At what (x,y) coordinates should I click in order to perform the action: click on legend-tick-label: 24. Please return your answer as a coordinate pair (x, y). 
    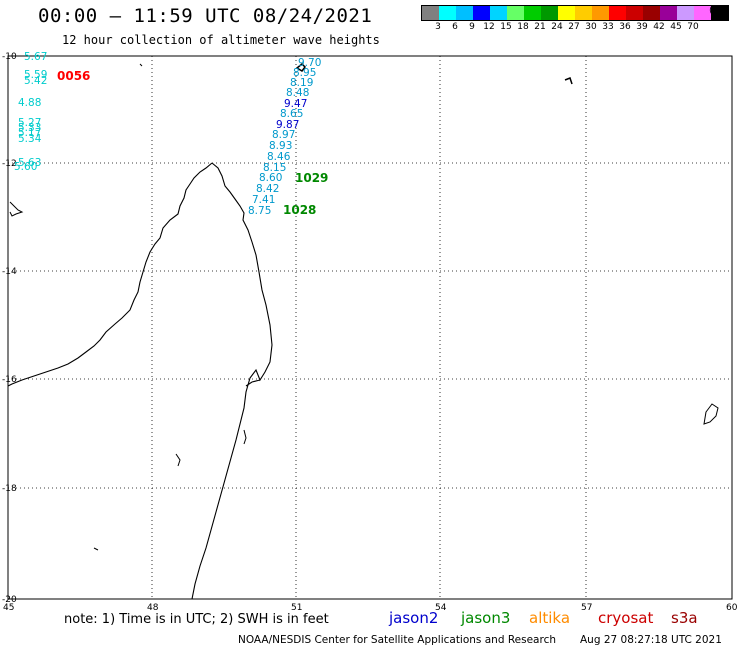
    Looking at the image, I should click on (557, 27).